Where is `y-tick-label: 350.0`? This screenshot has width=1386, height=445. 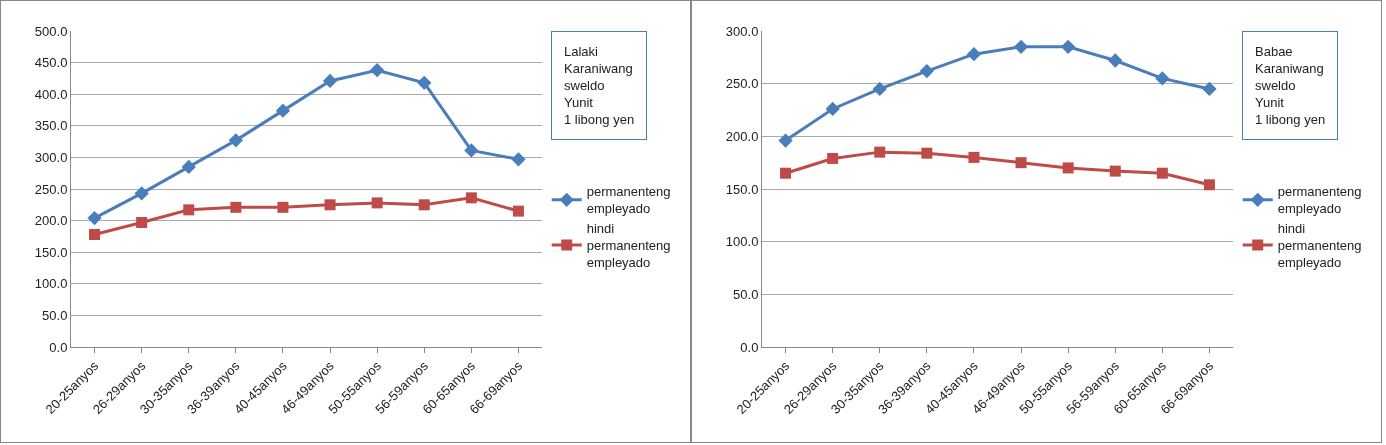
y-tick-label: 350.0 is located at coordinates (51, 126).